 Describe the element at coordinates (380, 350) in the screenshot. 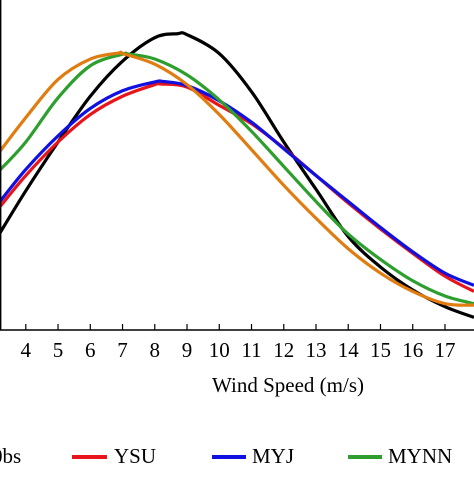

I see `x-tick-label-15: 15` at that location.